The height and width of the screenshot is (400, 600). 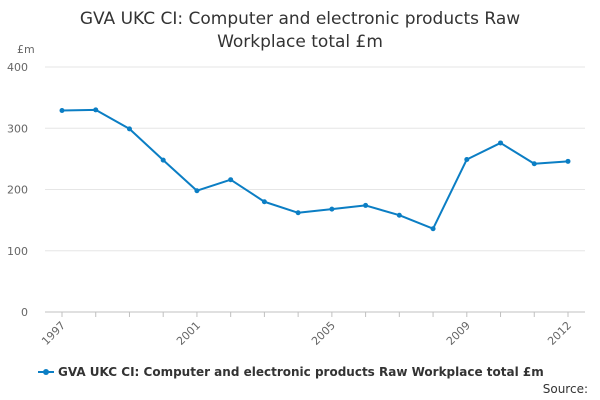 What do you see at coordinates (163, 160) in the screenshot?
I see `data-point-2000` at bounding box center [163, 160].